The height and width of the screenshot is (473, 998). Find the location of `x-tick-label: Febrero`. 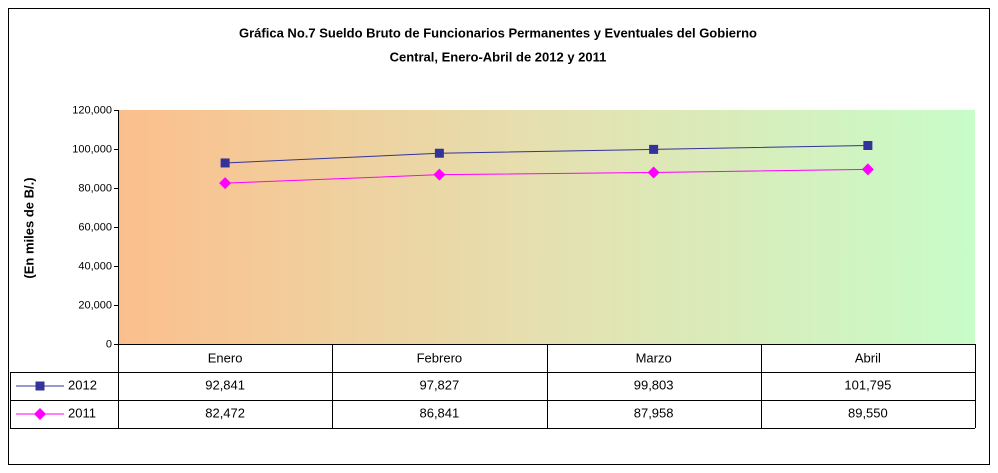

x-tick-label: Febrero is located at coordinates (440, 357).